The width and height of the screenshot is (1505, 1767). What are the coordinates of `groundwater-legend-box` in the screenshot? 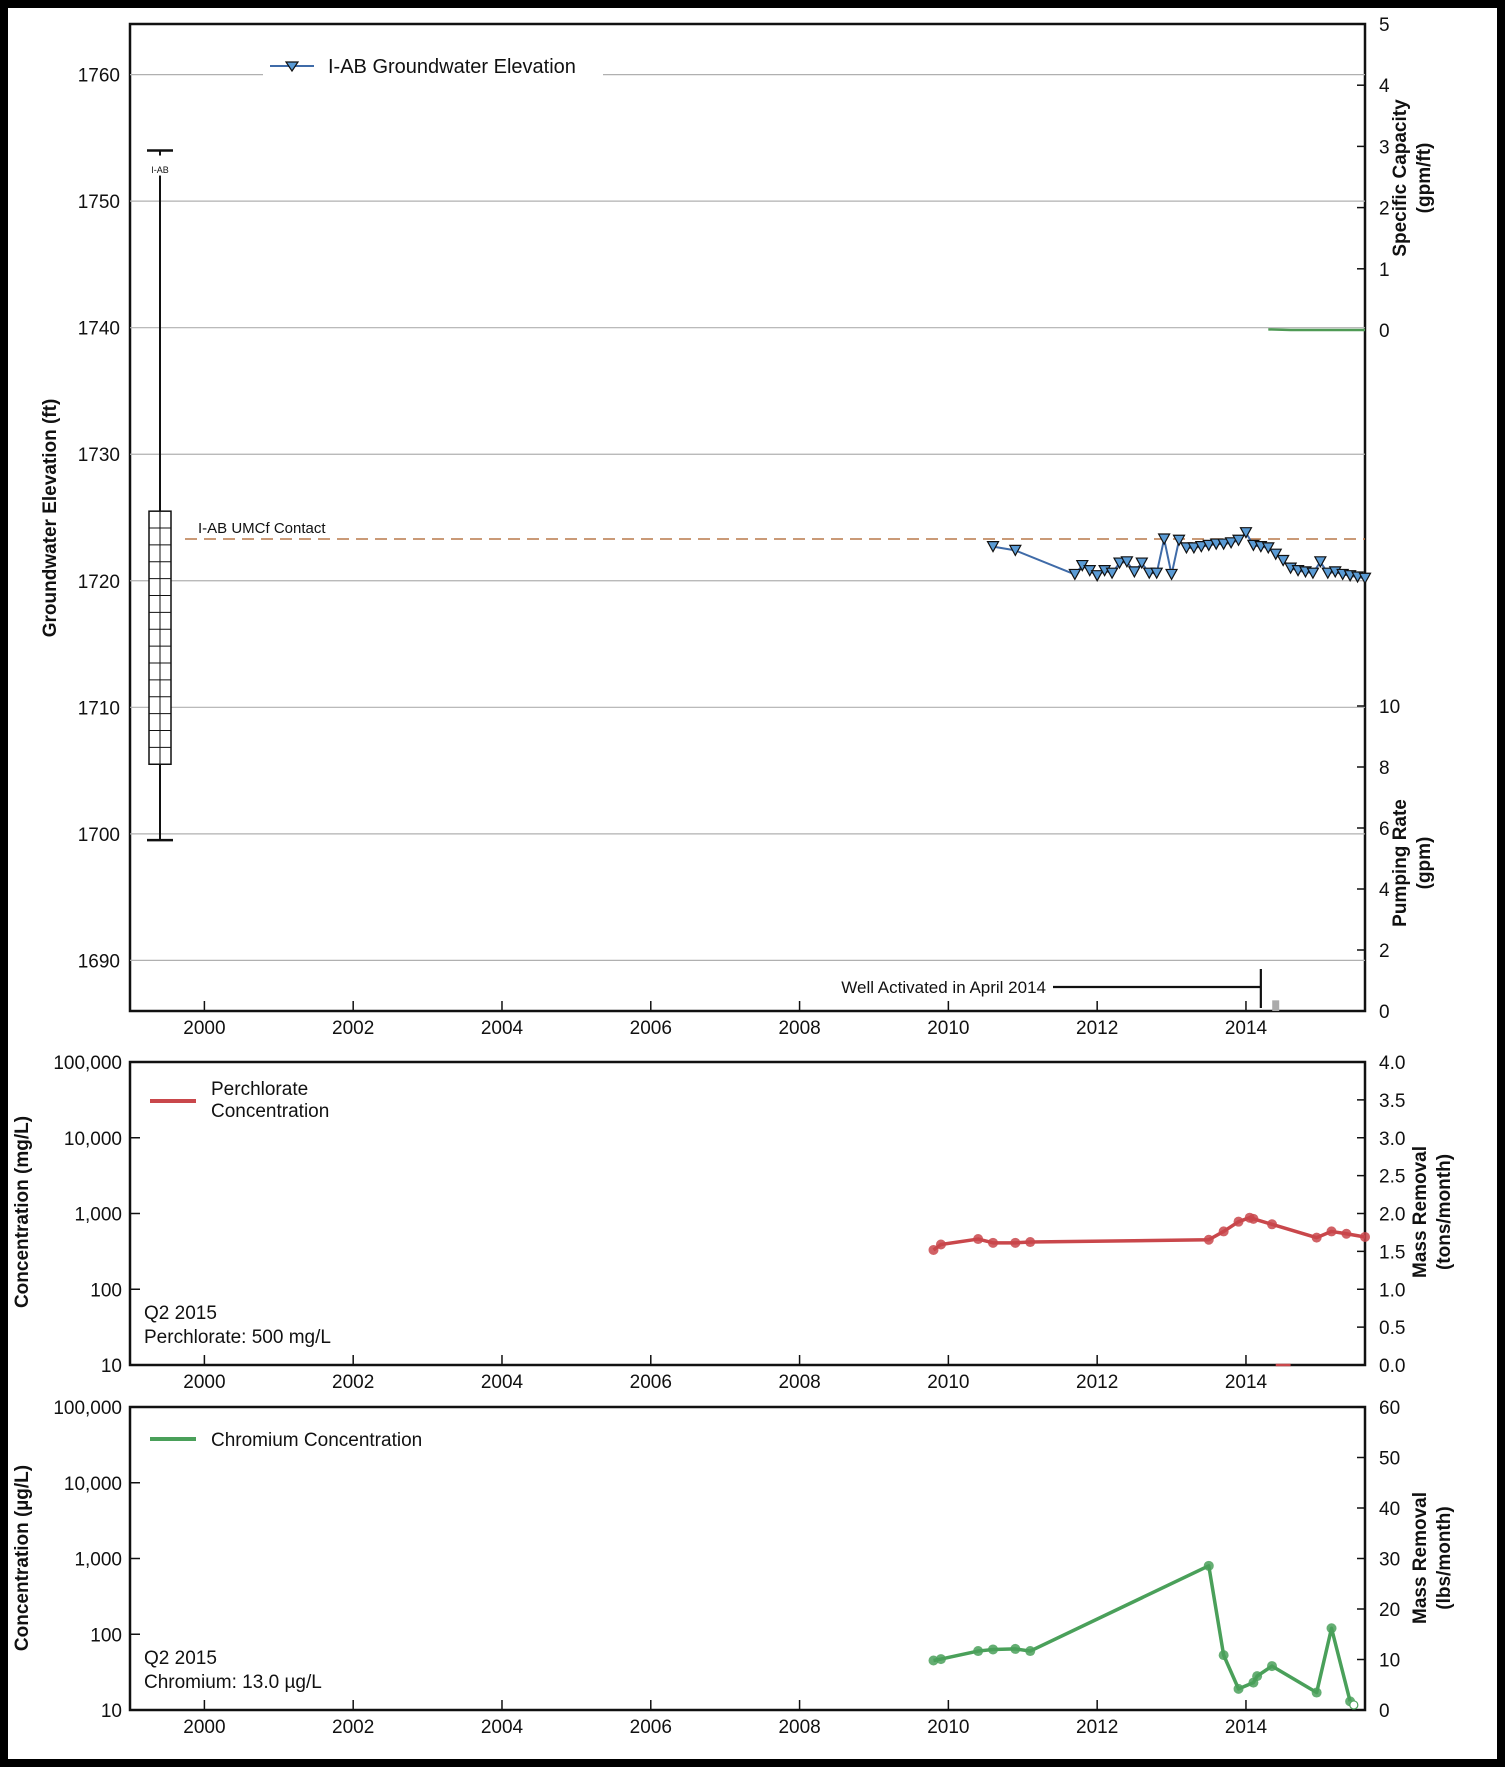 It's located at (433, 66).